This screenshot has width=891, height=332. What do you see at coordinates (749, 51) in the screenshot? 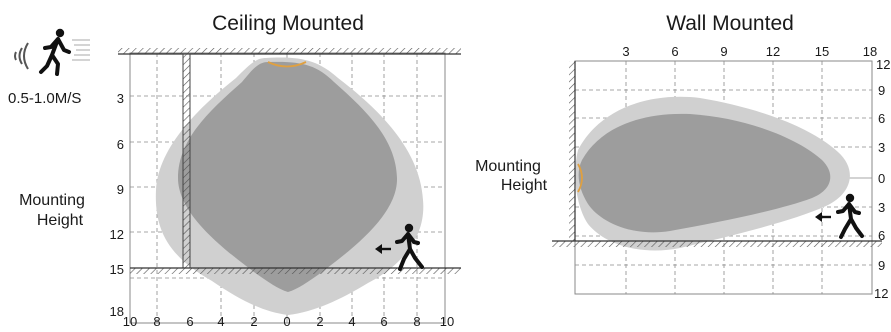
I see `wall-x-ticks: 3 6 9 12 15 18` at bounding box center [749, 51].